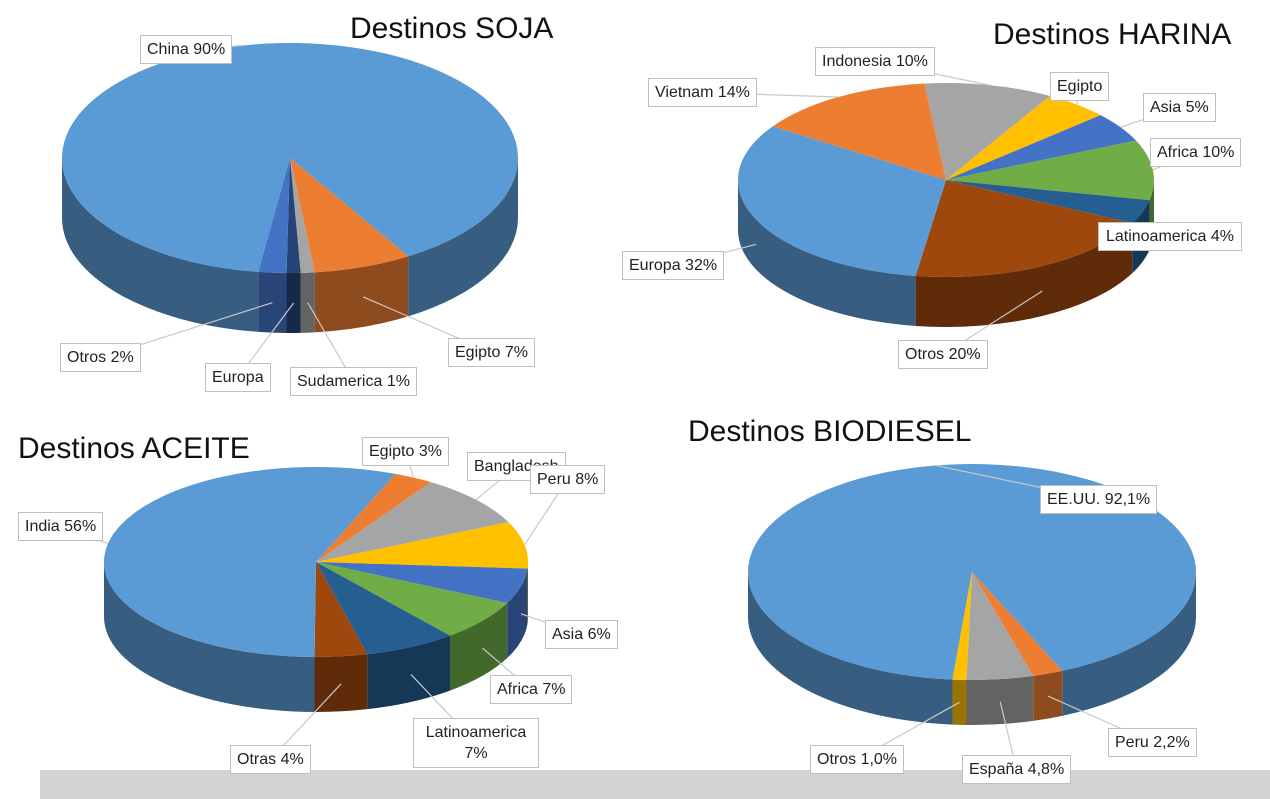 The height and width of the screenshot is (799, 1270). What do you see at coordinates (491, 352) in the screenshot?
I see `data-label: Egipto 7%` at bounding box center [491, 352].